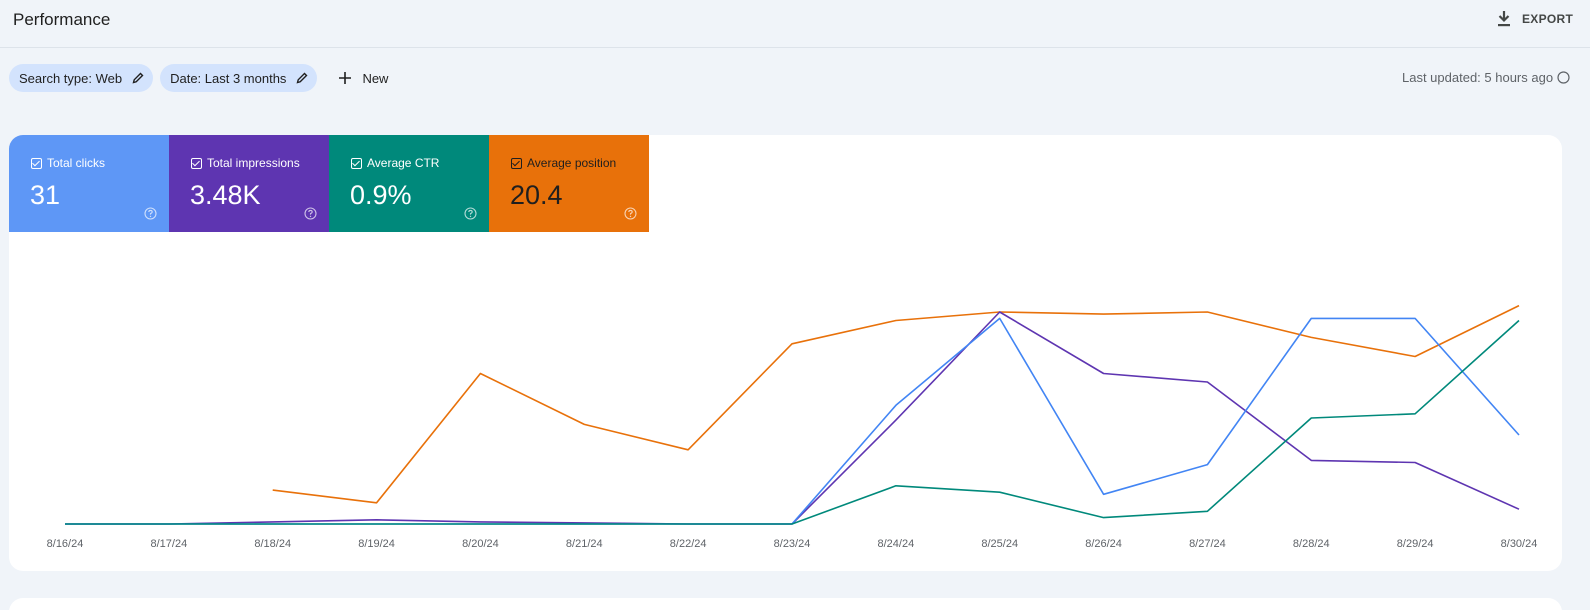  What do you see at coordinates (999, 544) in the screenshot?
I see `x-tick-label: 8/25/24` at bounding box center [999, 544].